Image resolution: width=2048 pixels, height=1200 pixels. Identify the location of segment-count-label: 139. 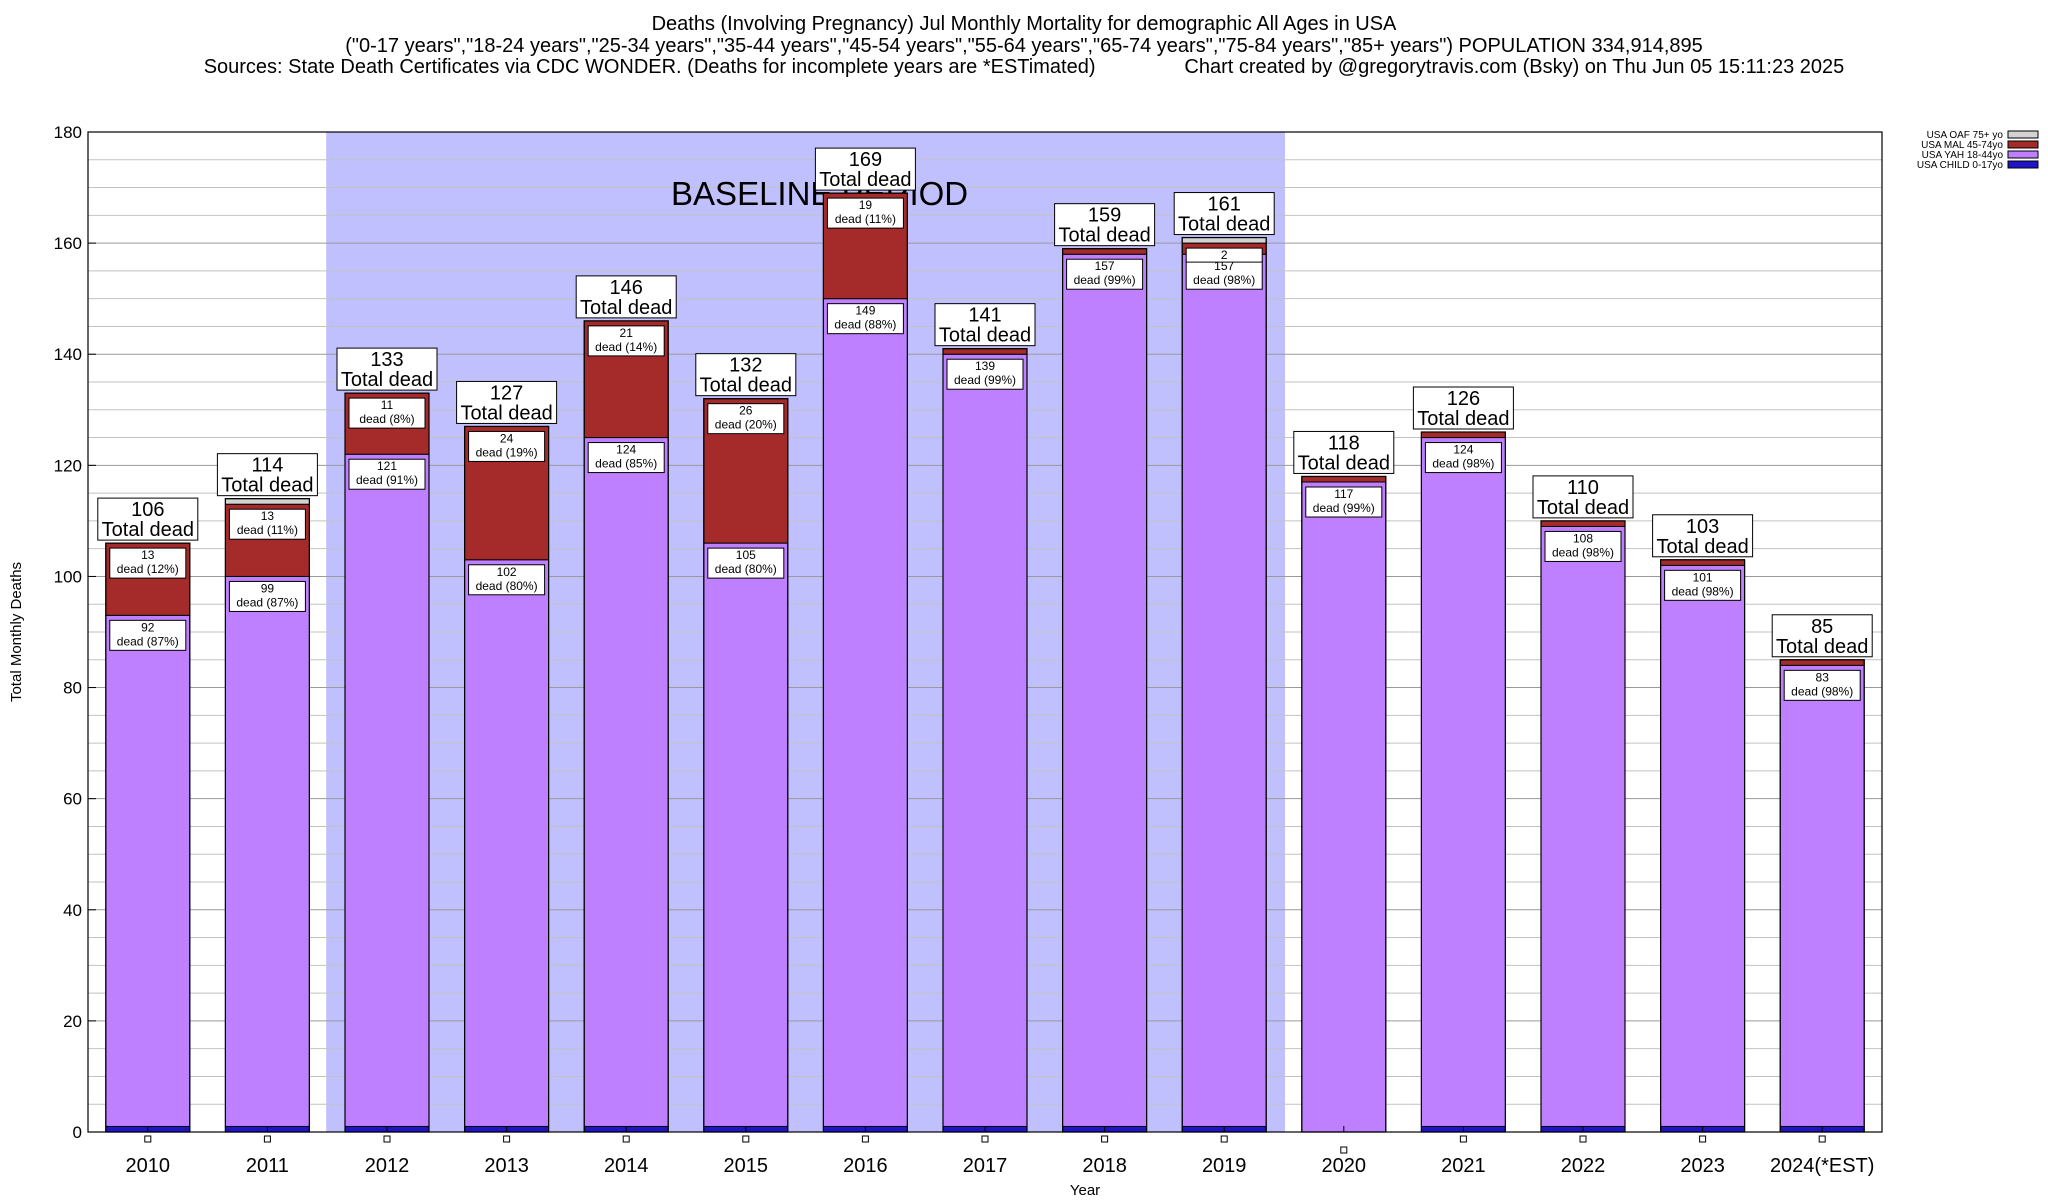
(985, 366).